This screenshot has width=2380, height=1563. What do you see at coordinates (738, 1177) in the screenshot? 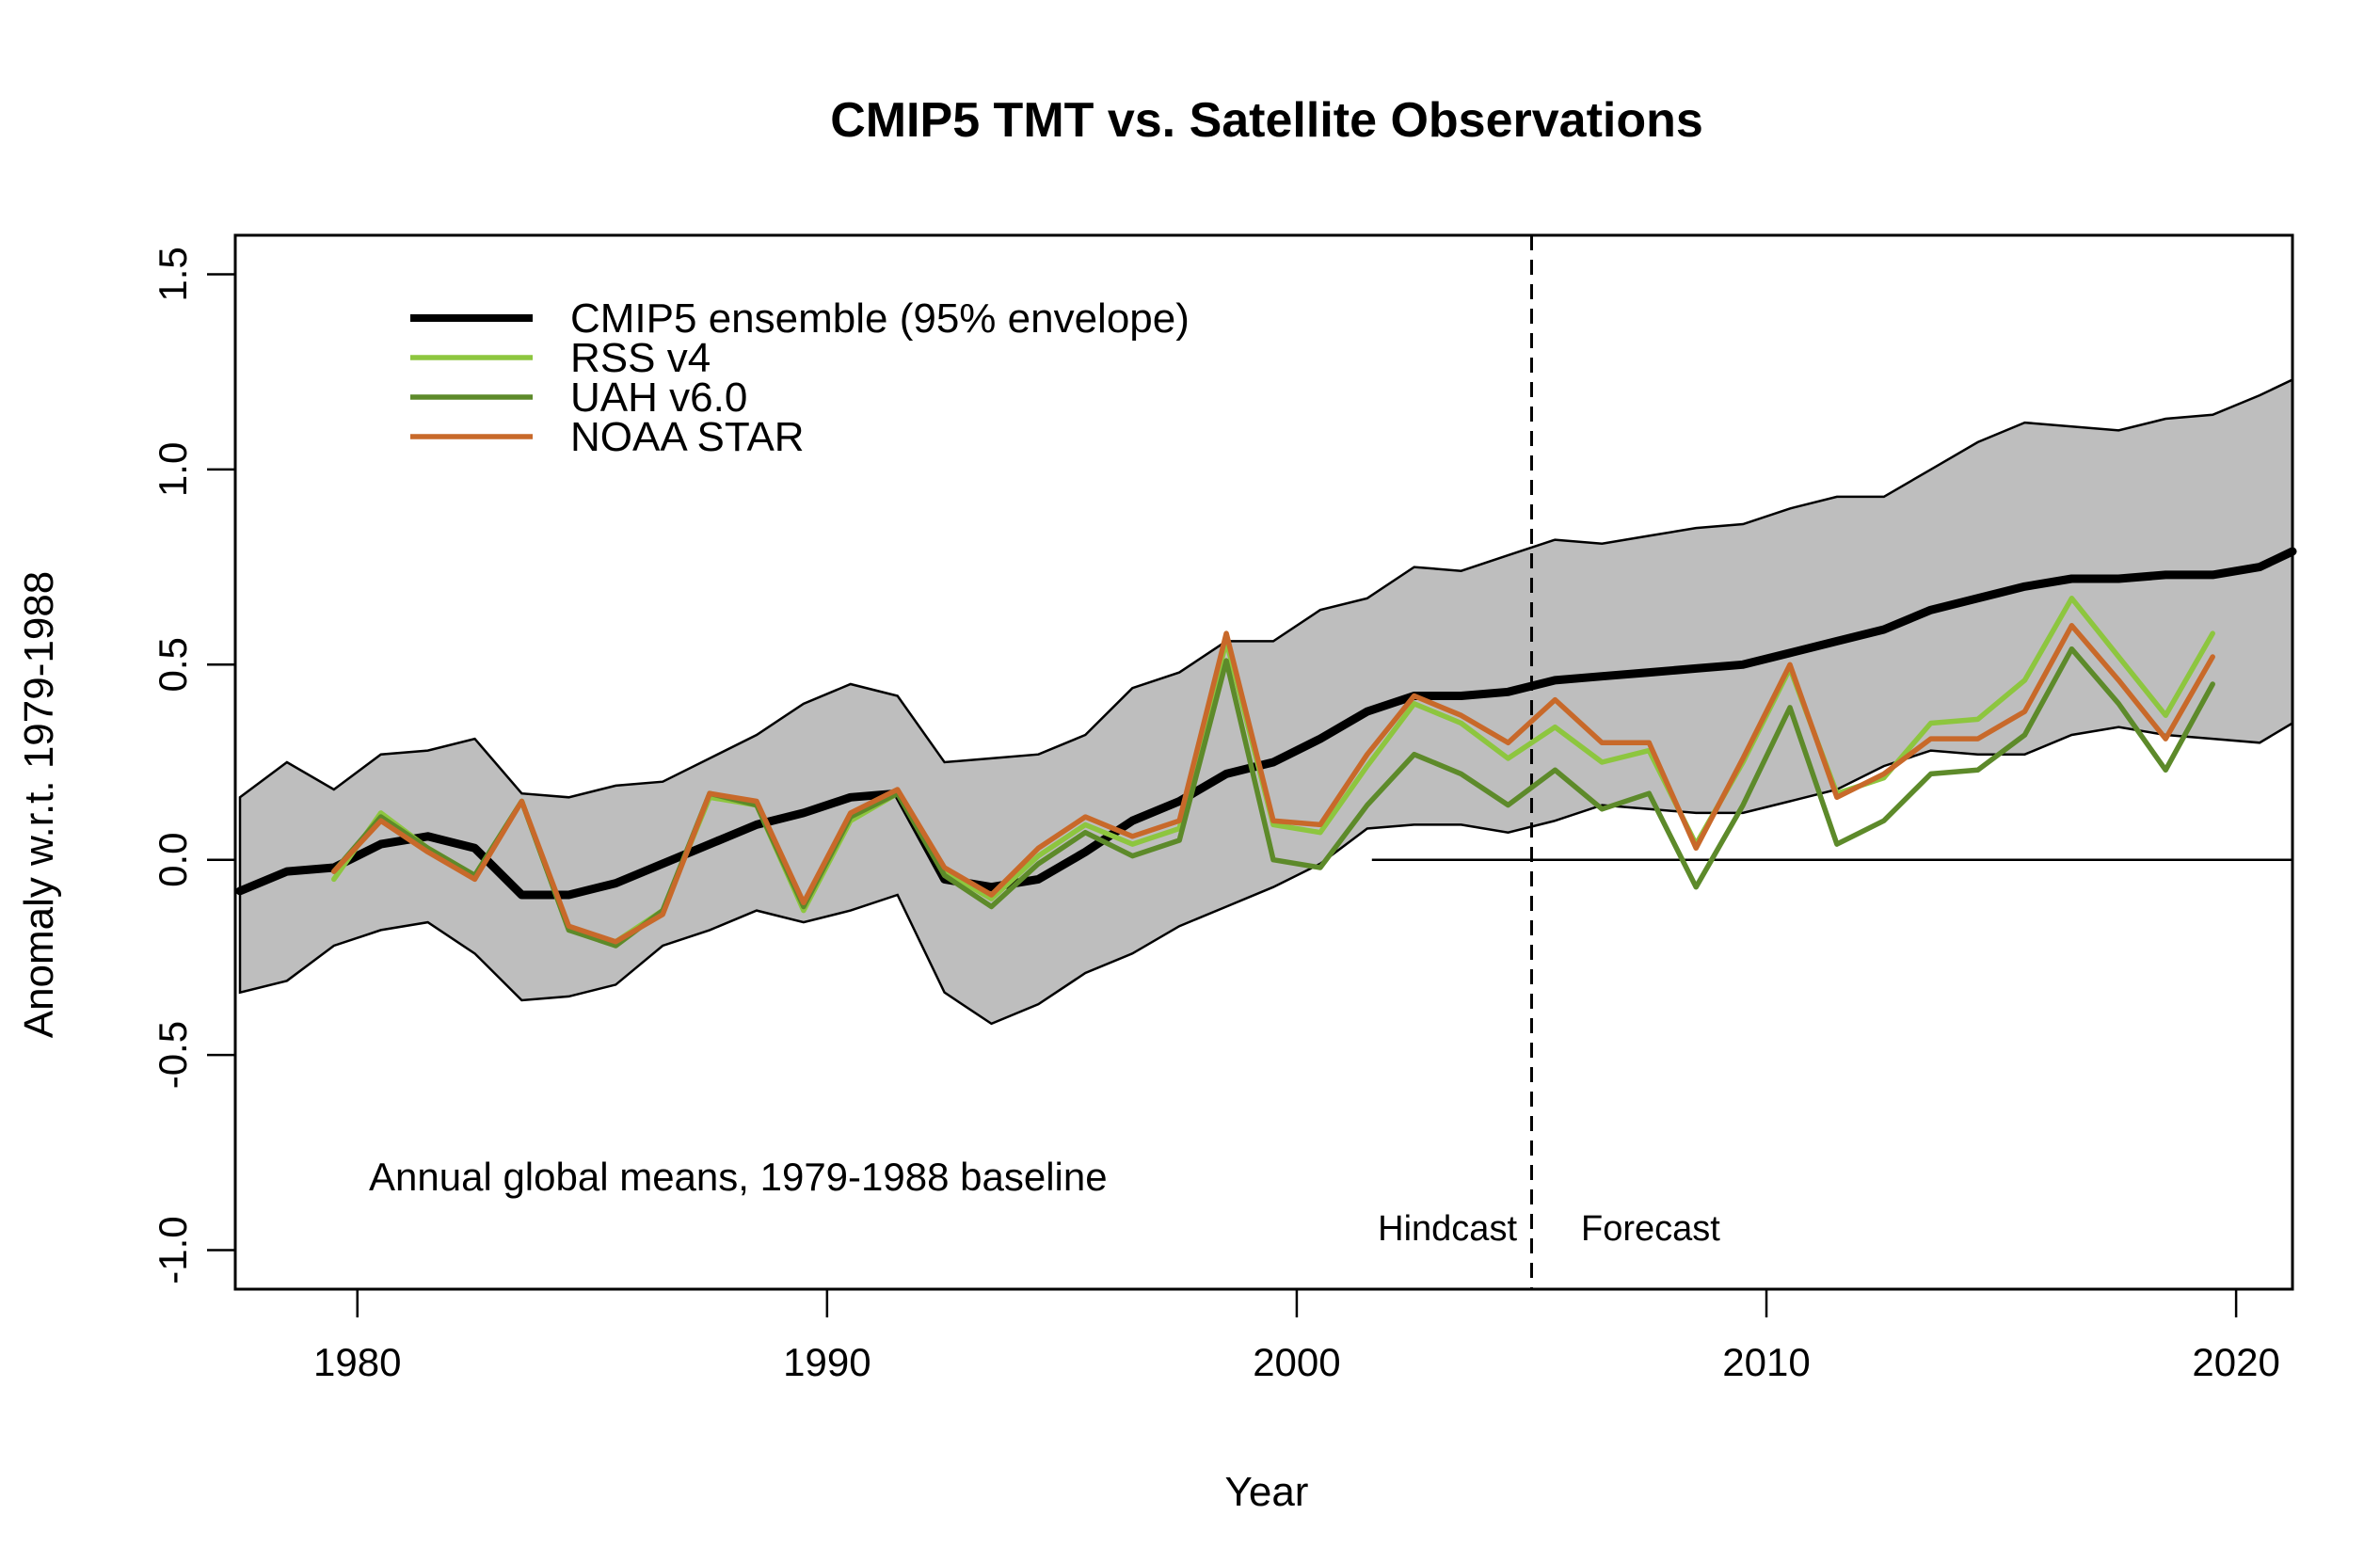
I see `baseline-annotation: Annual global means, 1979-1988 baseline` at bounding box center [738, 1177].